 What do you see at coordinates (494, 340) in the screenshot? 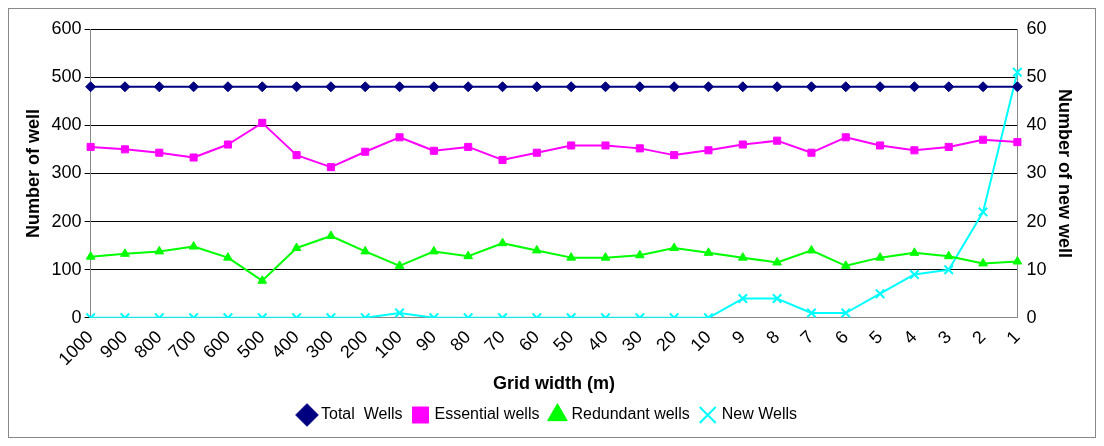
I see `x-tick-label: 70` at bounding box center [494, 340].